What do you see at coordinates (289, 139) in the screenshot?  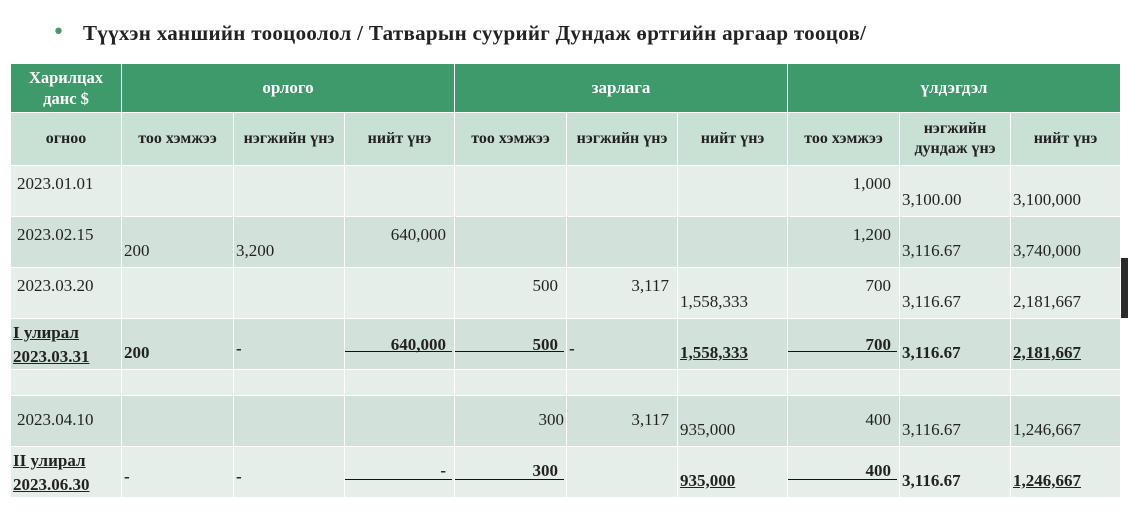 I see `subheader-in-price: нэгжийн үнэ` at bounding box center [289, 139].